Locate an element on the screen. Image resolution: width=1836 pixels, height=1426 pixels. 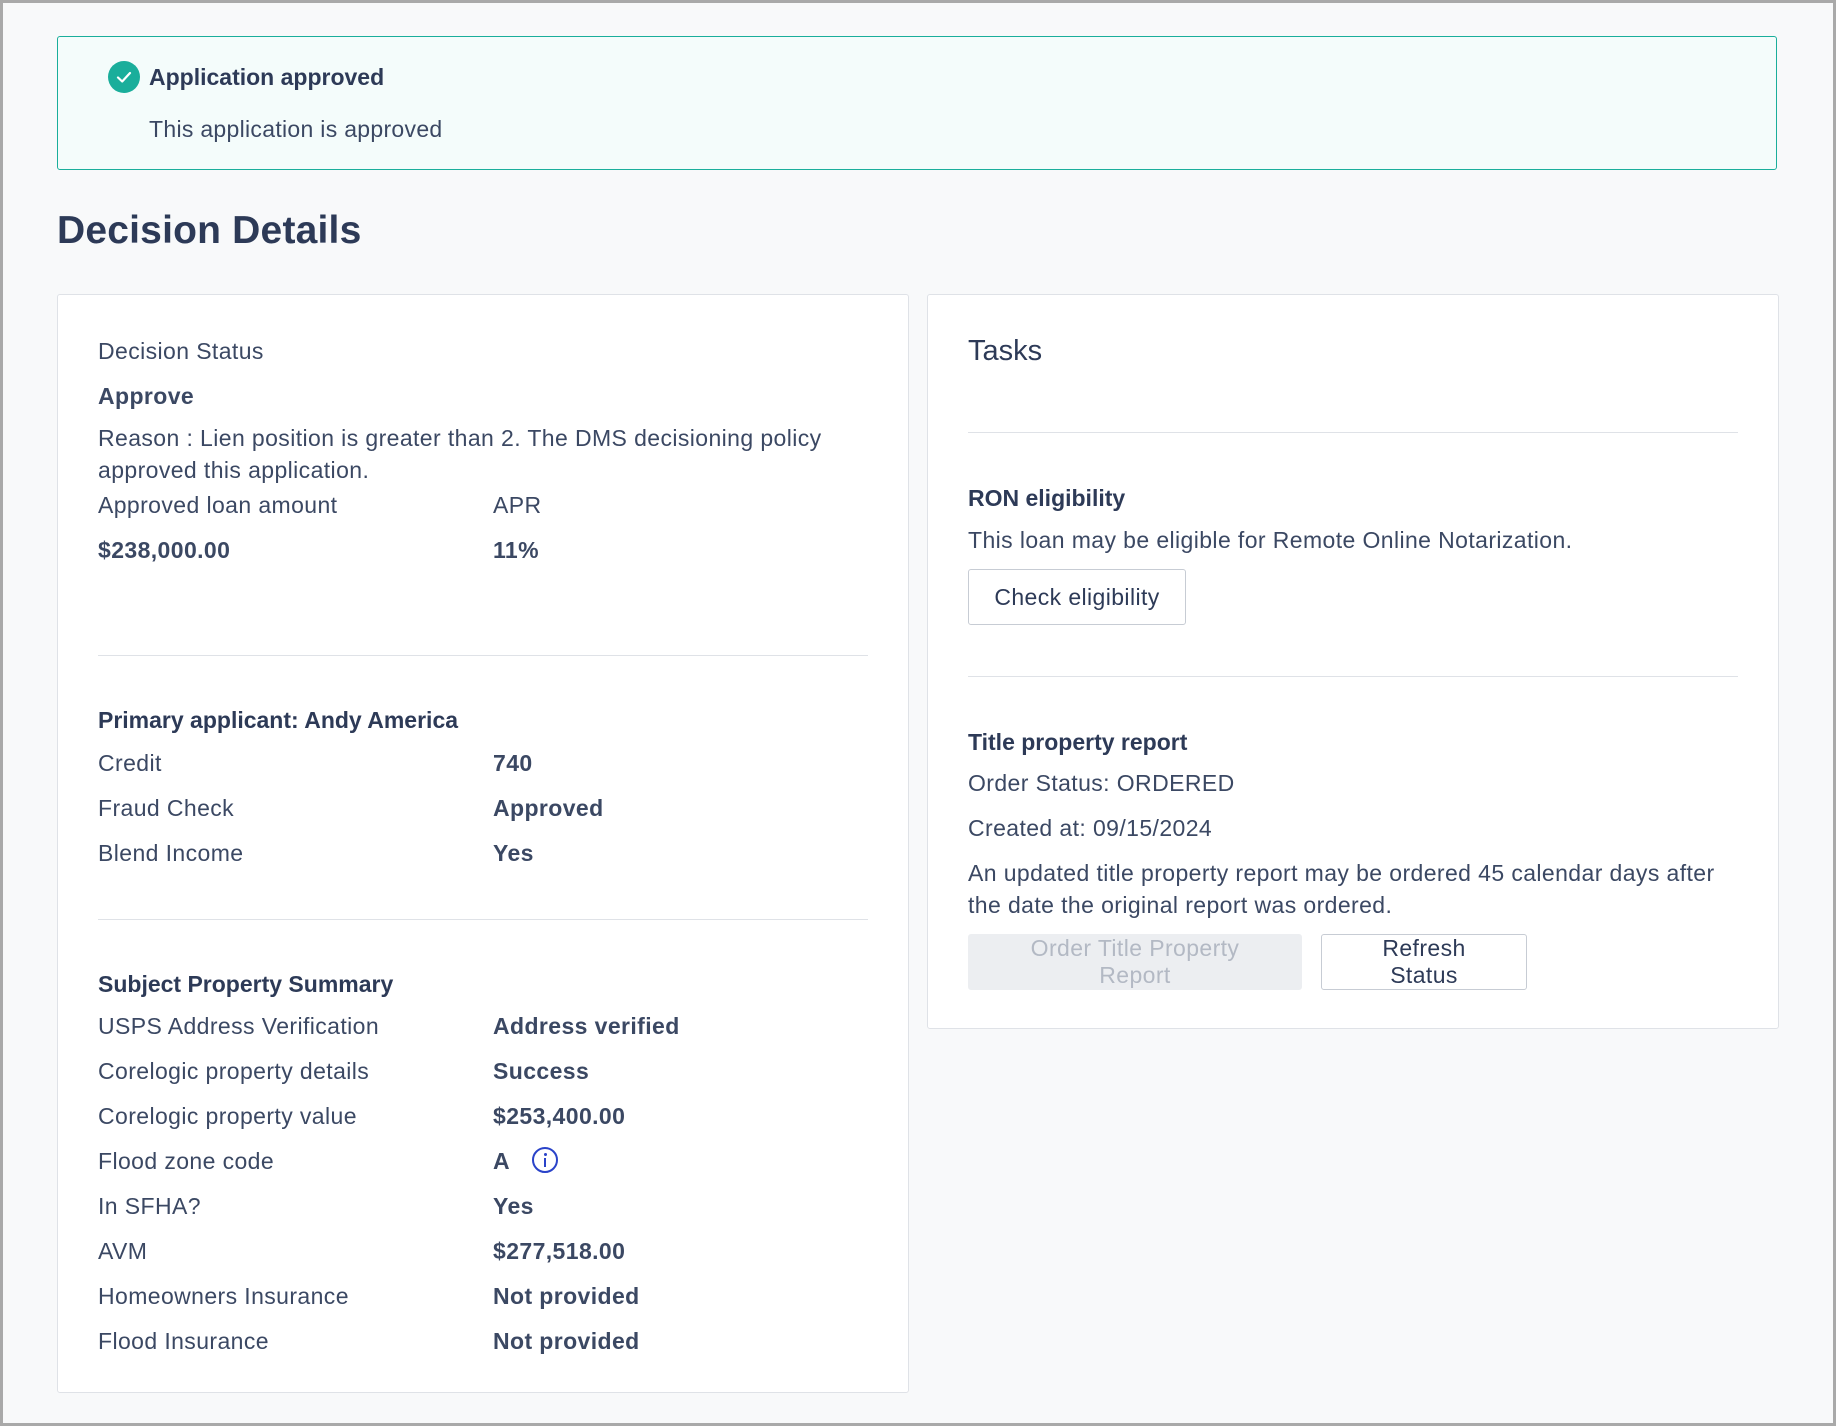
corelogic-details-value: Success is located at coordinates (541, 1071).